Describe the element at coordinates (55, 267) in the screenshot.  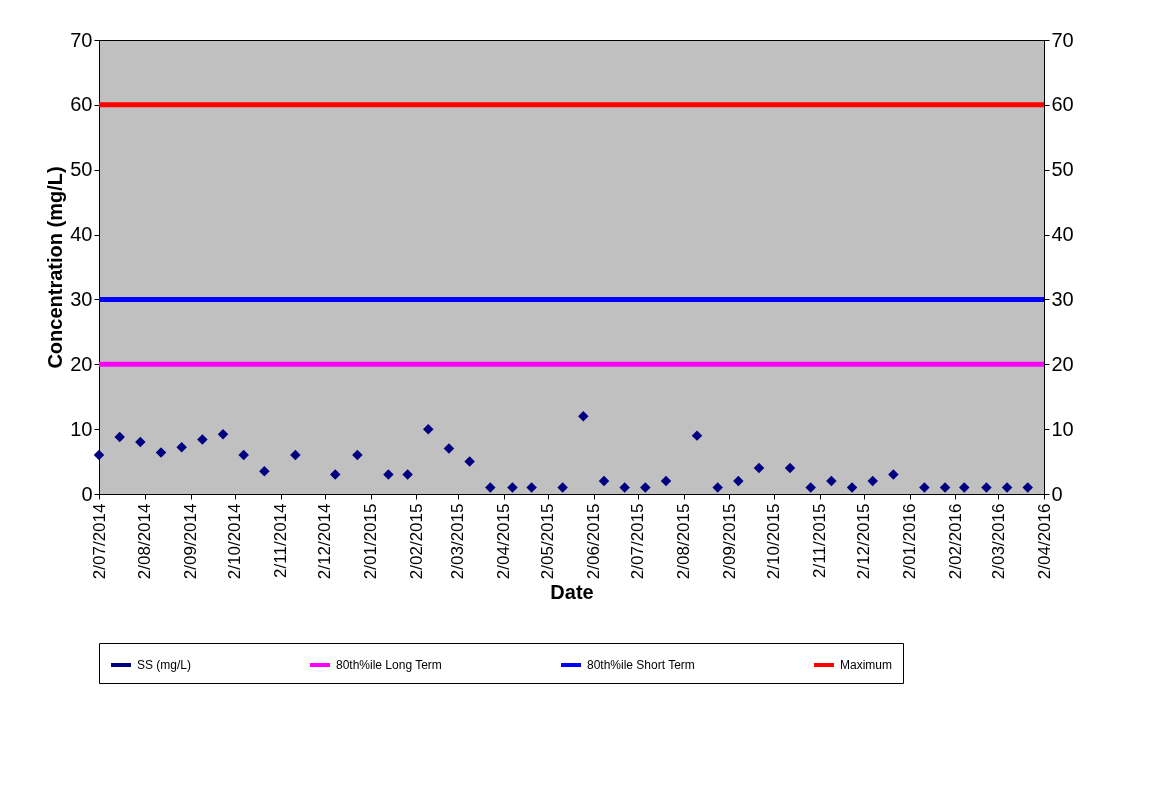
I see `y-axis-title: Concentration (mg/L)` at that location.